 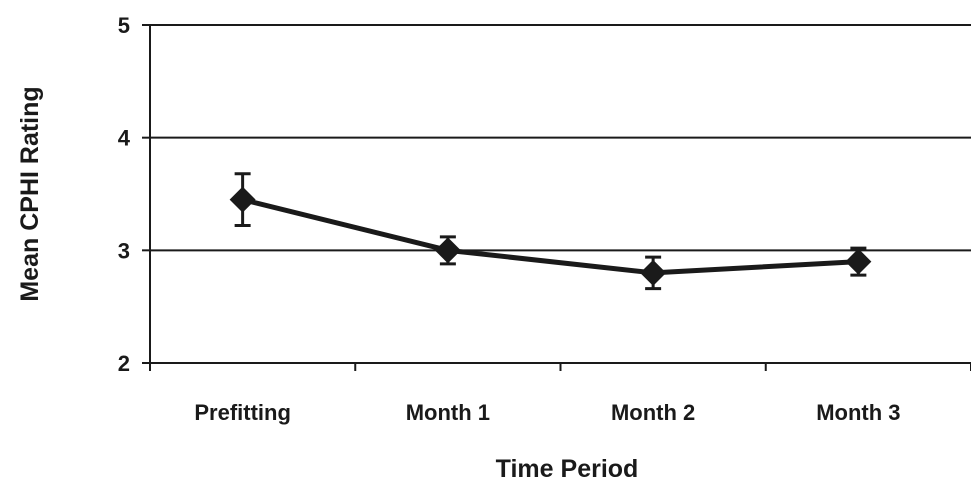 I want to click on x-tick-labels: Prefitting Month 1 Month 2 Month 3, so click(x=547, y=412).